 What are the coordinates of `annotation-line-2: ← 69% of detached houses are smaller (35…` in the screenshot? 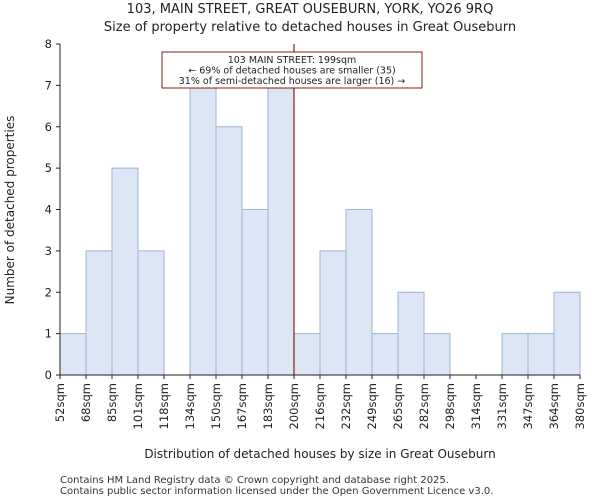 It's located at (291, 71).